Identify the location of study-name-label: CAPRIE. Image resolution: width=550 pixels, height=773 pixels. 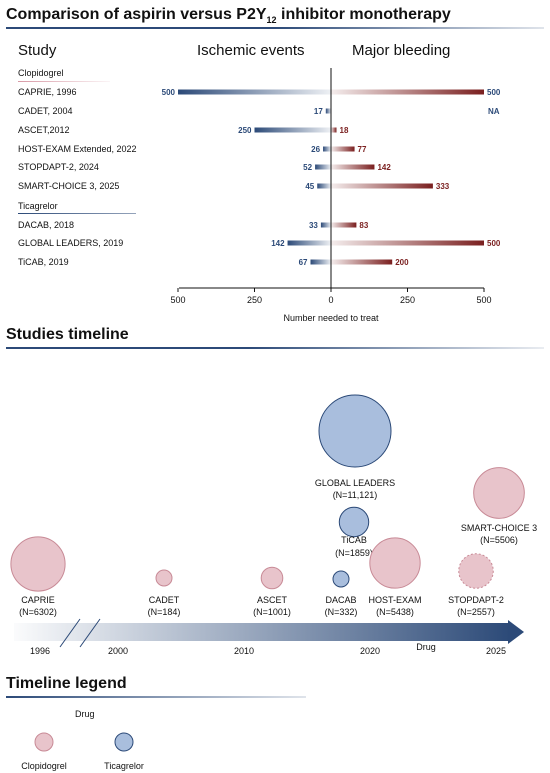
(38, 600).